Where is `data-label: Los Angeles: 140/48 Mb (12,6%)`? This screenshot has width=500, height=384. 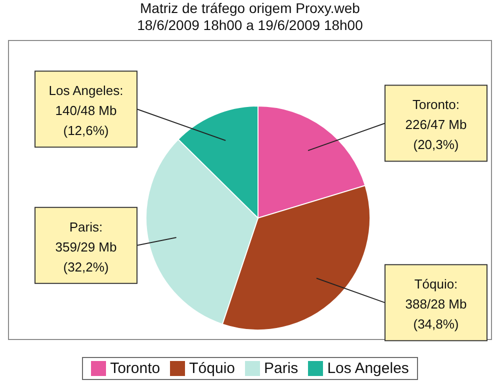 data-label: Los Angeles: 140/48 Mb (12,6%) is located at coordinates (86, 110).